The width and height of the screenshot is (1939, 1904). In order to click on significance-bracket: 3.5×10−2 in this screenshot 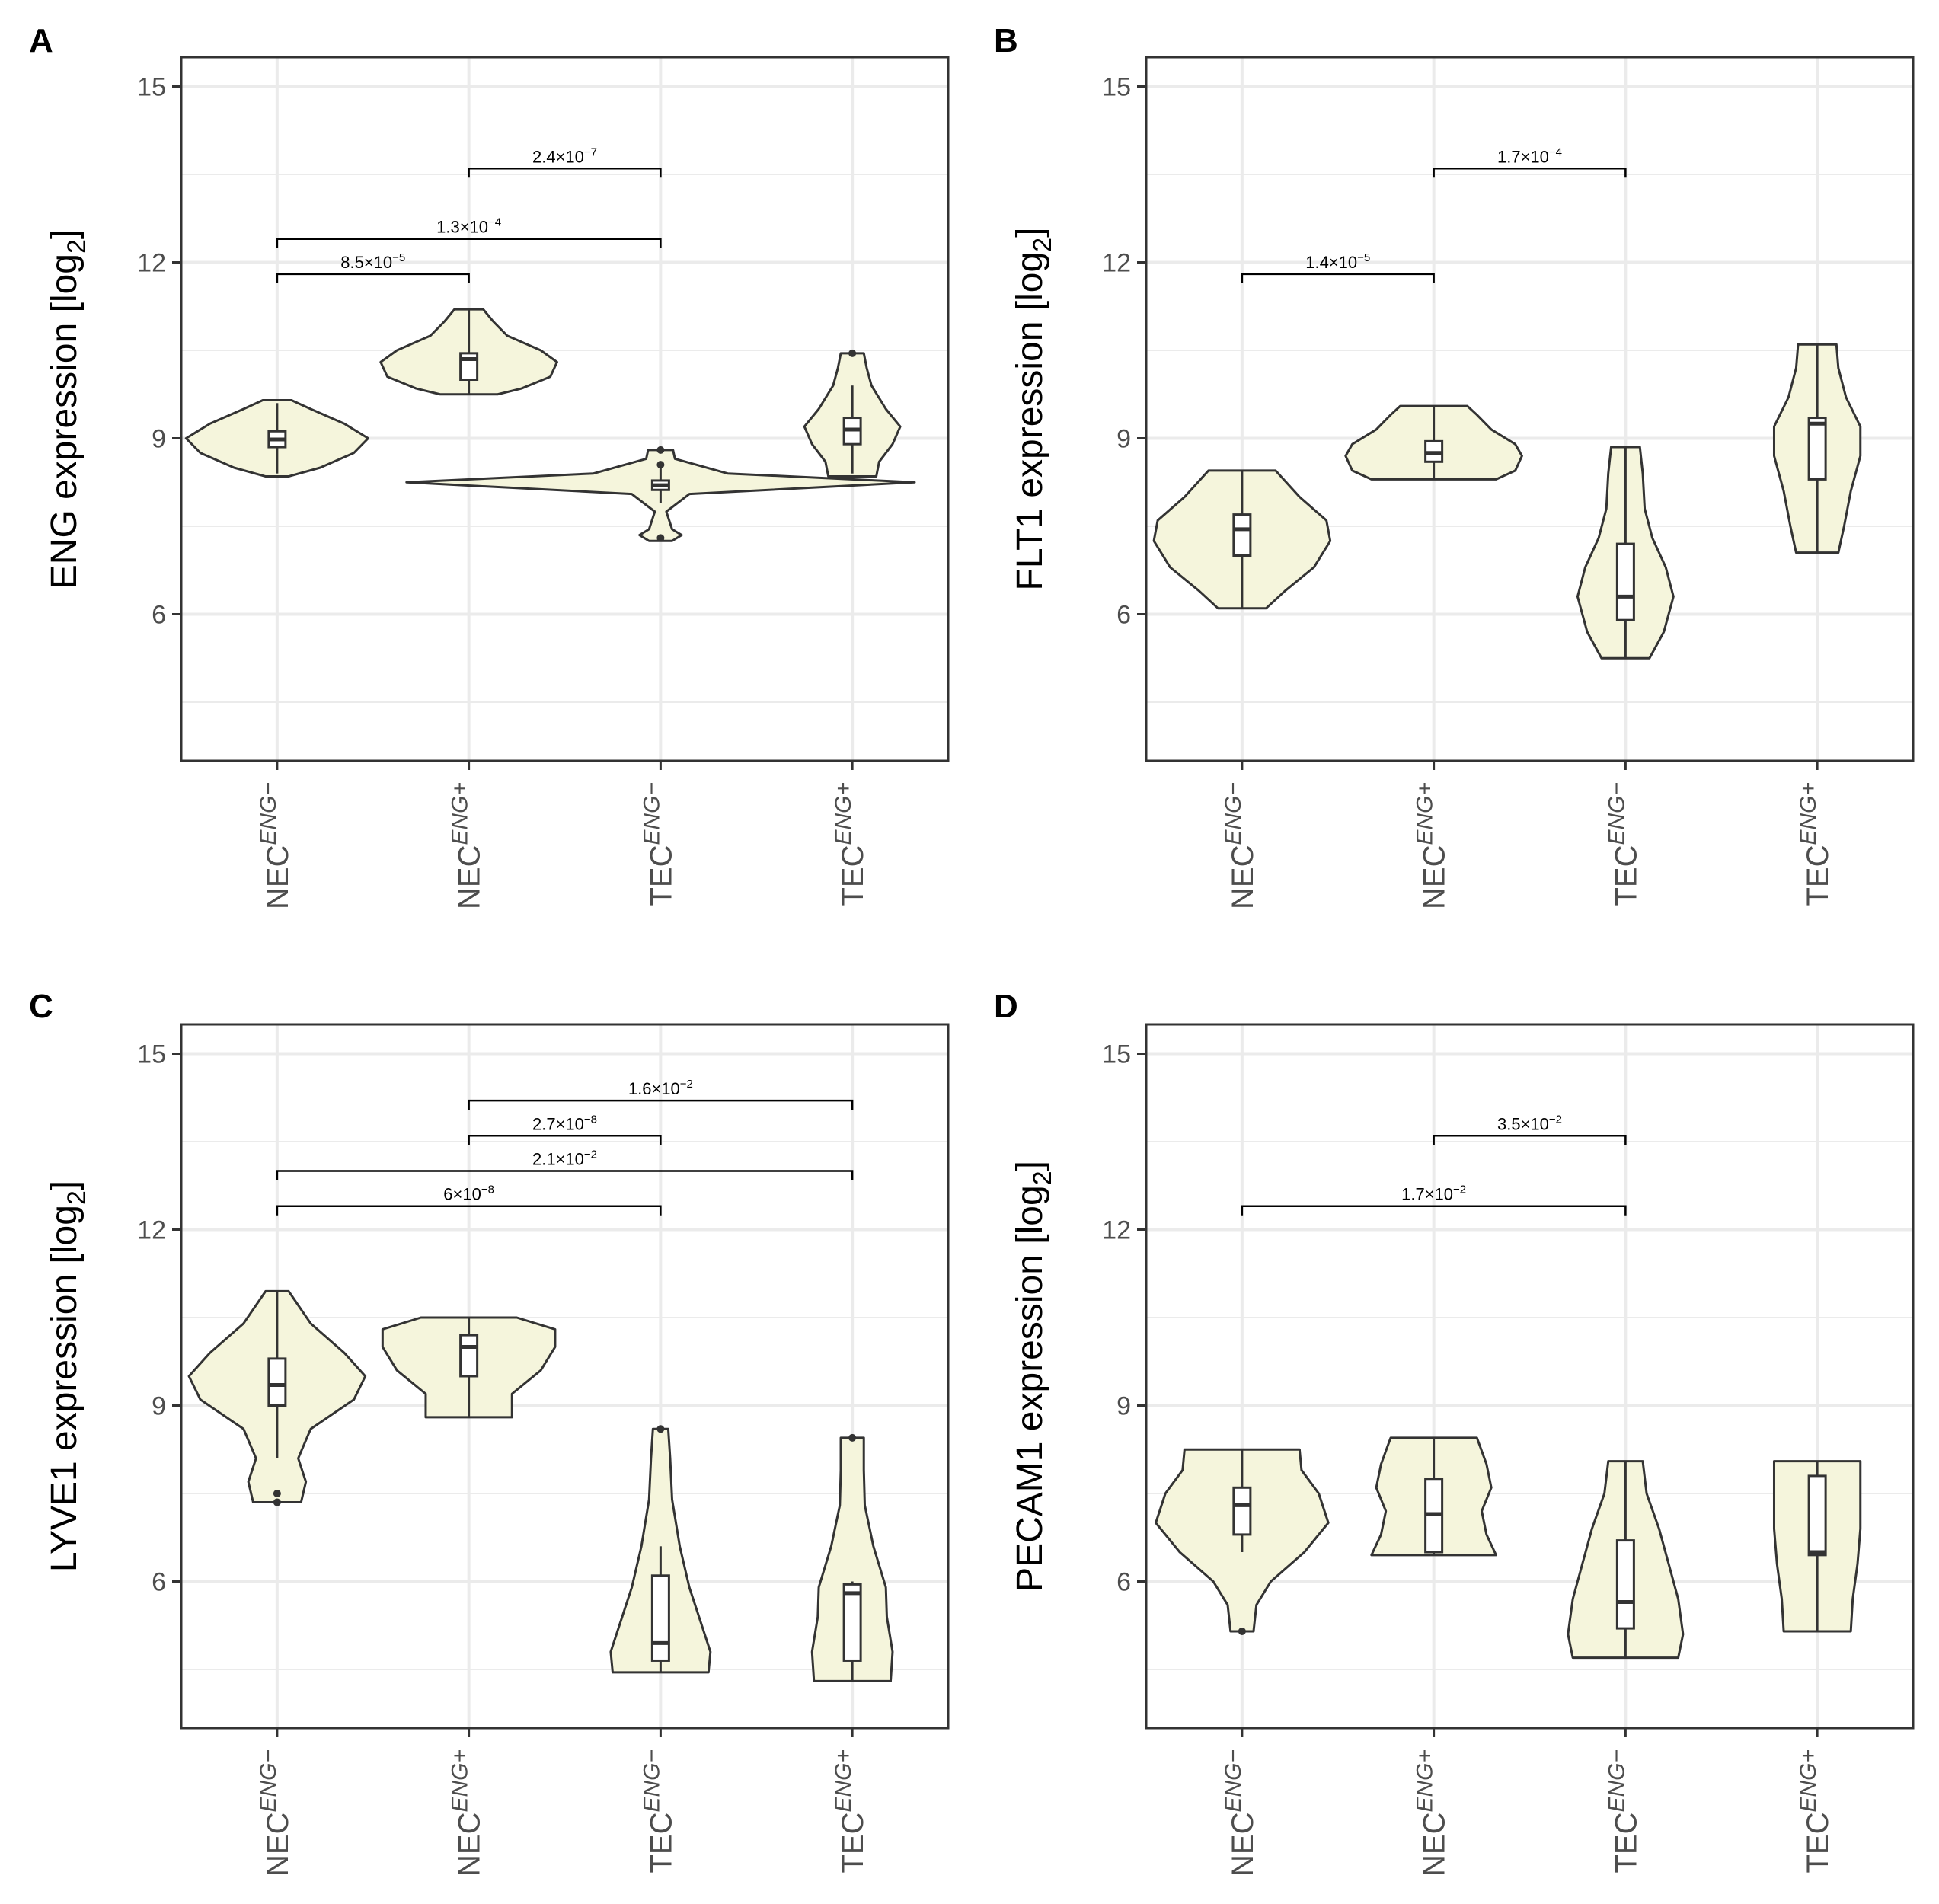, I will do `click(1530, 1129)`.